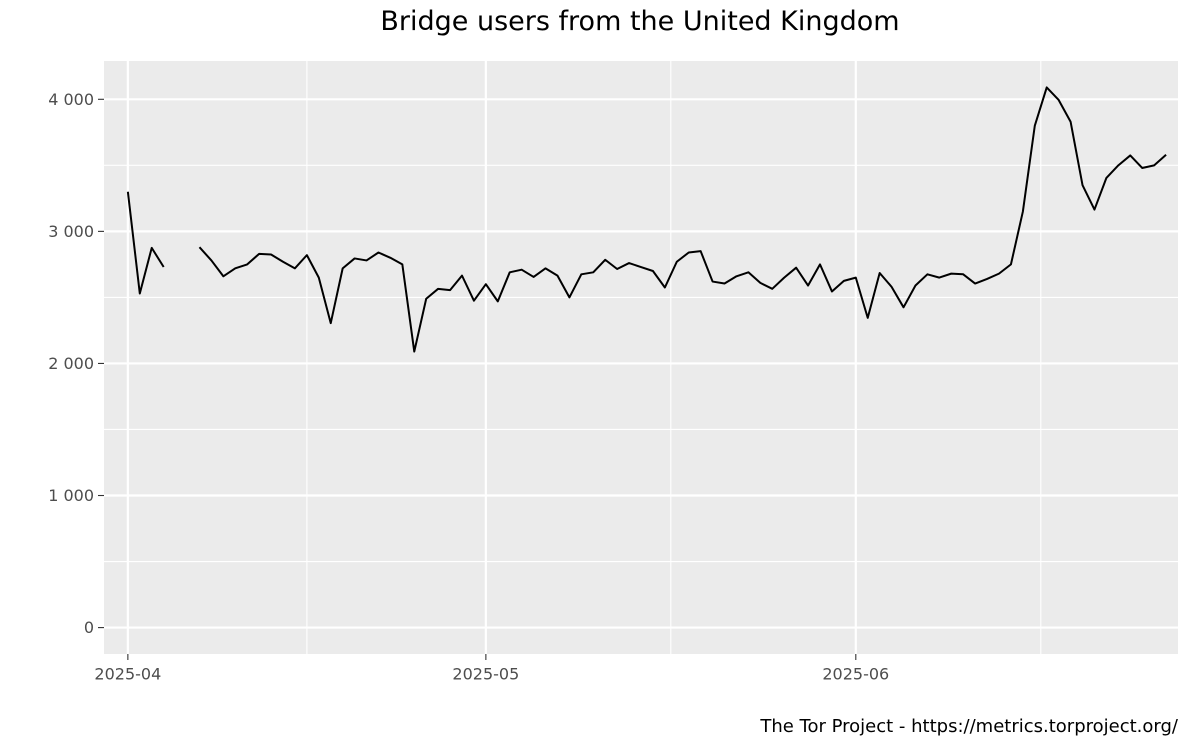 The height and width of the screenshot is (750, 1200). What do you see at coordinates (640, 21) in the screenshot?
I see `chart-title: Bridge users from the United Kingdom` at bounding box center [640, 21].